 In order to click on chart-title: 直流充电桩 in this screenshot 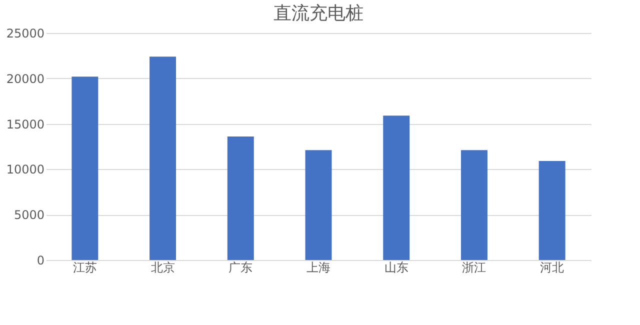, I will do `click(319, 13)`.